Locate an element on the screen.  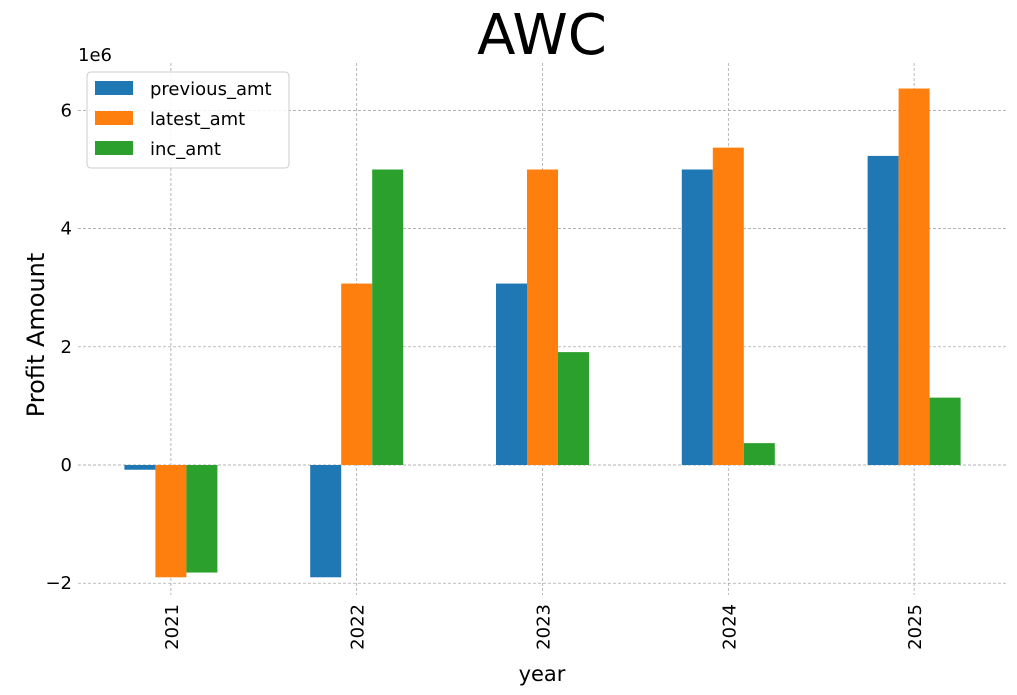
bar-inc_amt-2023 is located at coordinates (573, 408).